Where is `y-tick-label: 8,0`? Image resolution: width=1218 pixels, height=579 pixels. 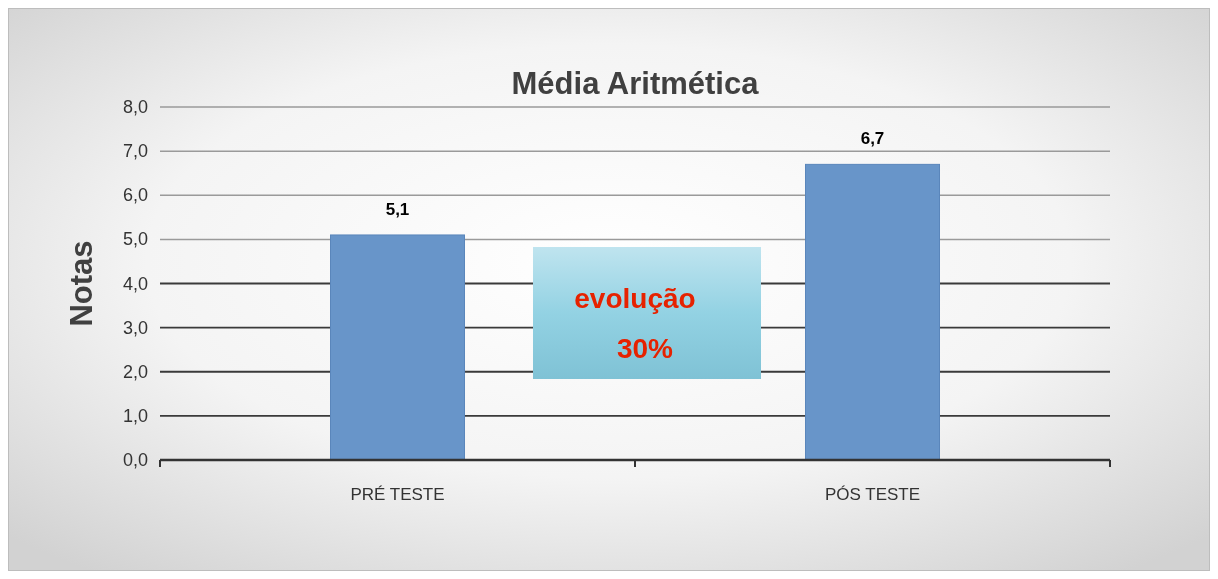 y-tick-label: 8,0 is located at coordinates (135, 107).